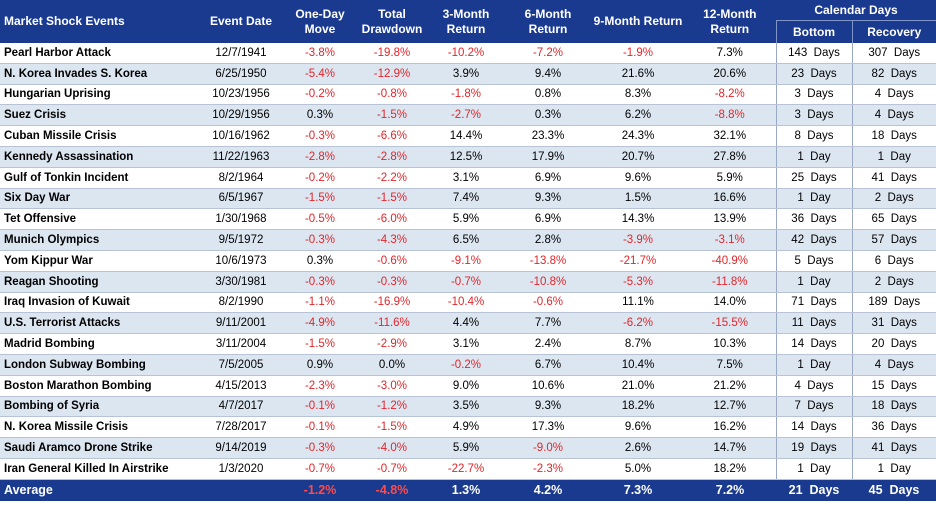 The image size is (936, 508). What do you see at coordinates (638, 282) in the screenshot?
I see `cell-9m: -5.3%` at bounding box center [638, 282].